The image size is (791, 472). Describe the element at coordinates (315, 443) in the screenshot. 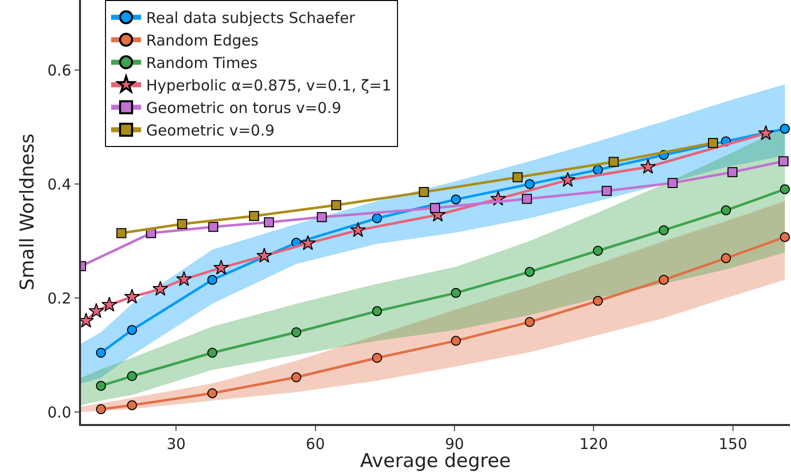

I see `x-tick-label: 60` at that location.